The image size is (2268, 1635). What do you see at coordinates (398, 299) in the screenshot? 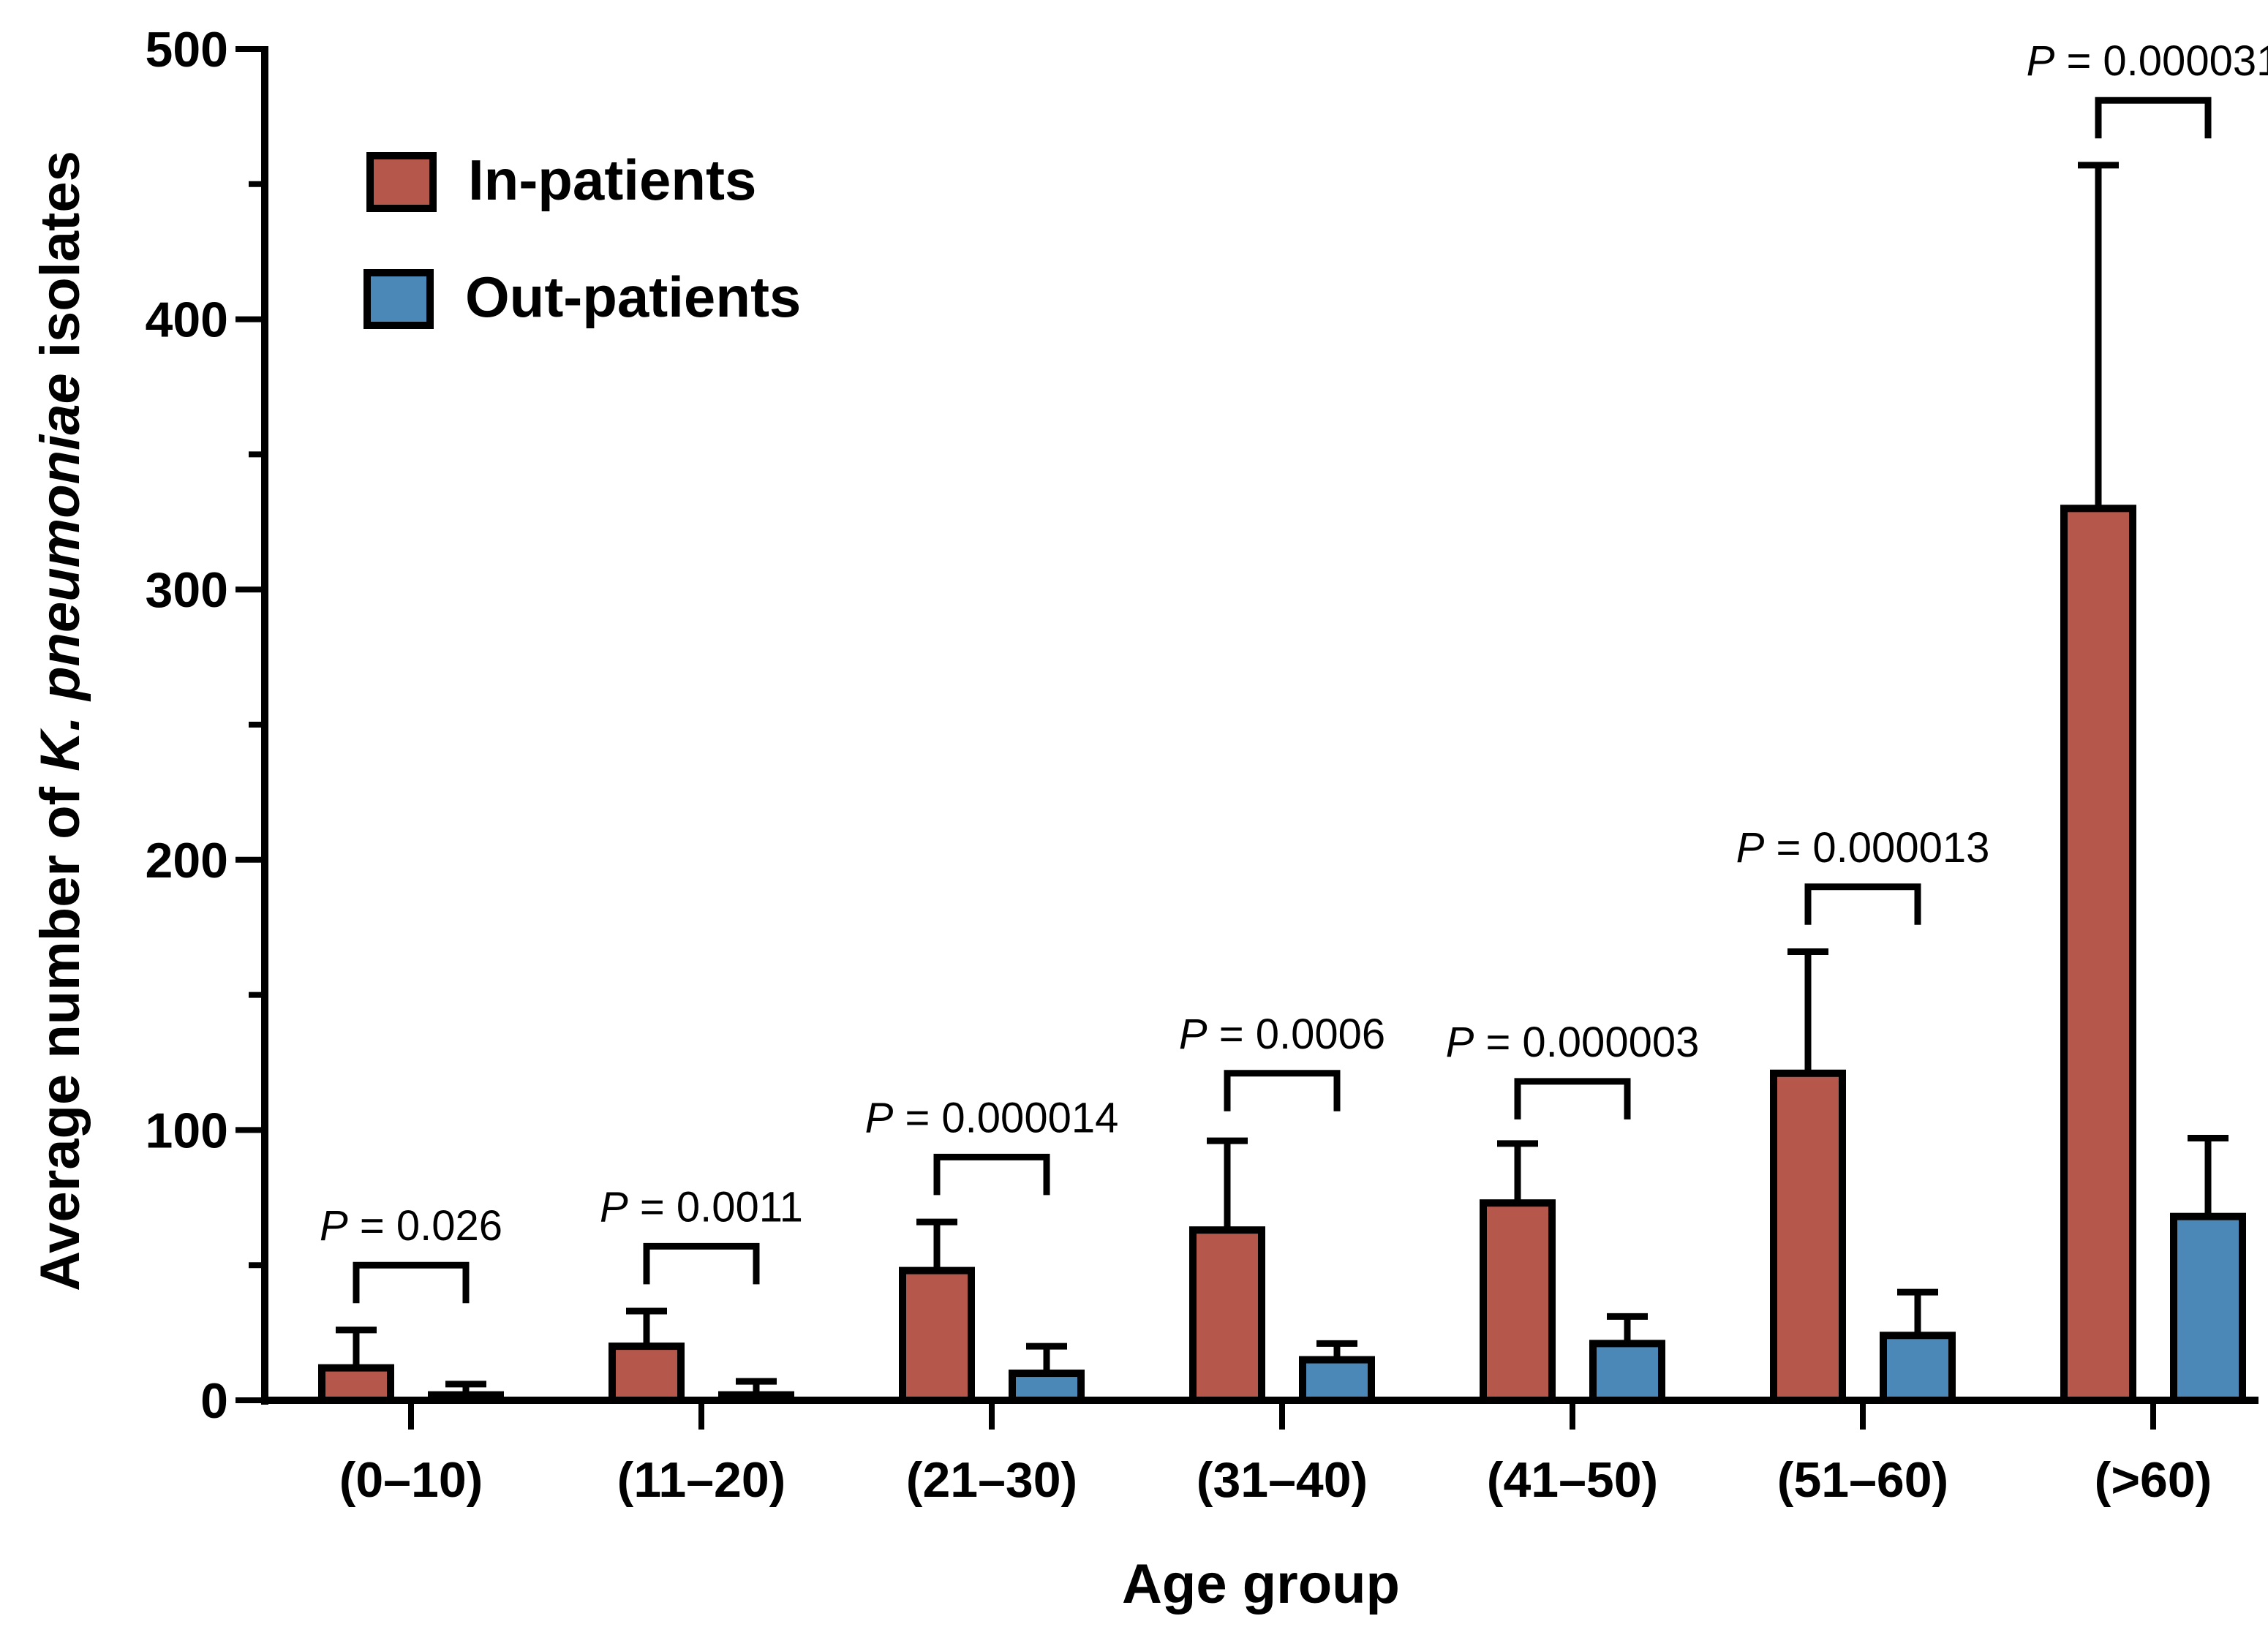
I see `legend-swatch-out-patients` at bounding box center [398, 299].